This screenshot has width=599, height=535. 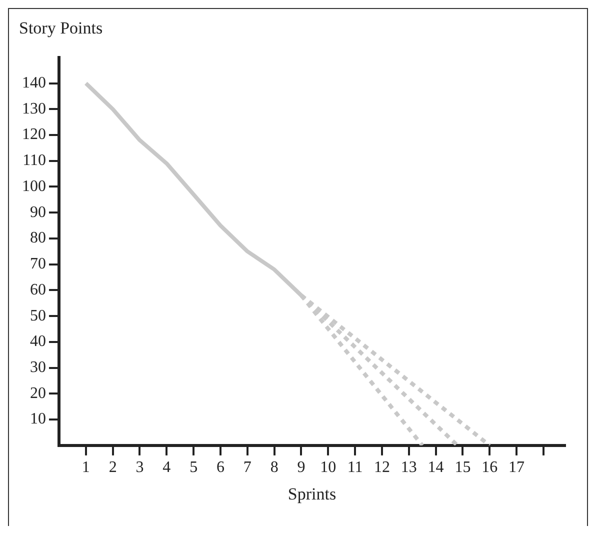 I want to click on y-tick-label: 10, so click(x=38, y=419).